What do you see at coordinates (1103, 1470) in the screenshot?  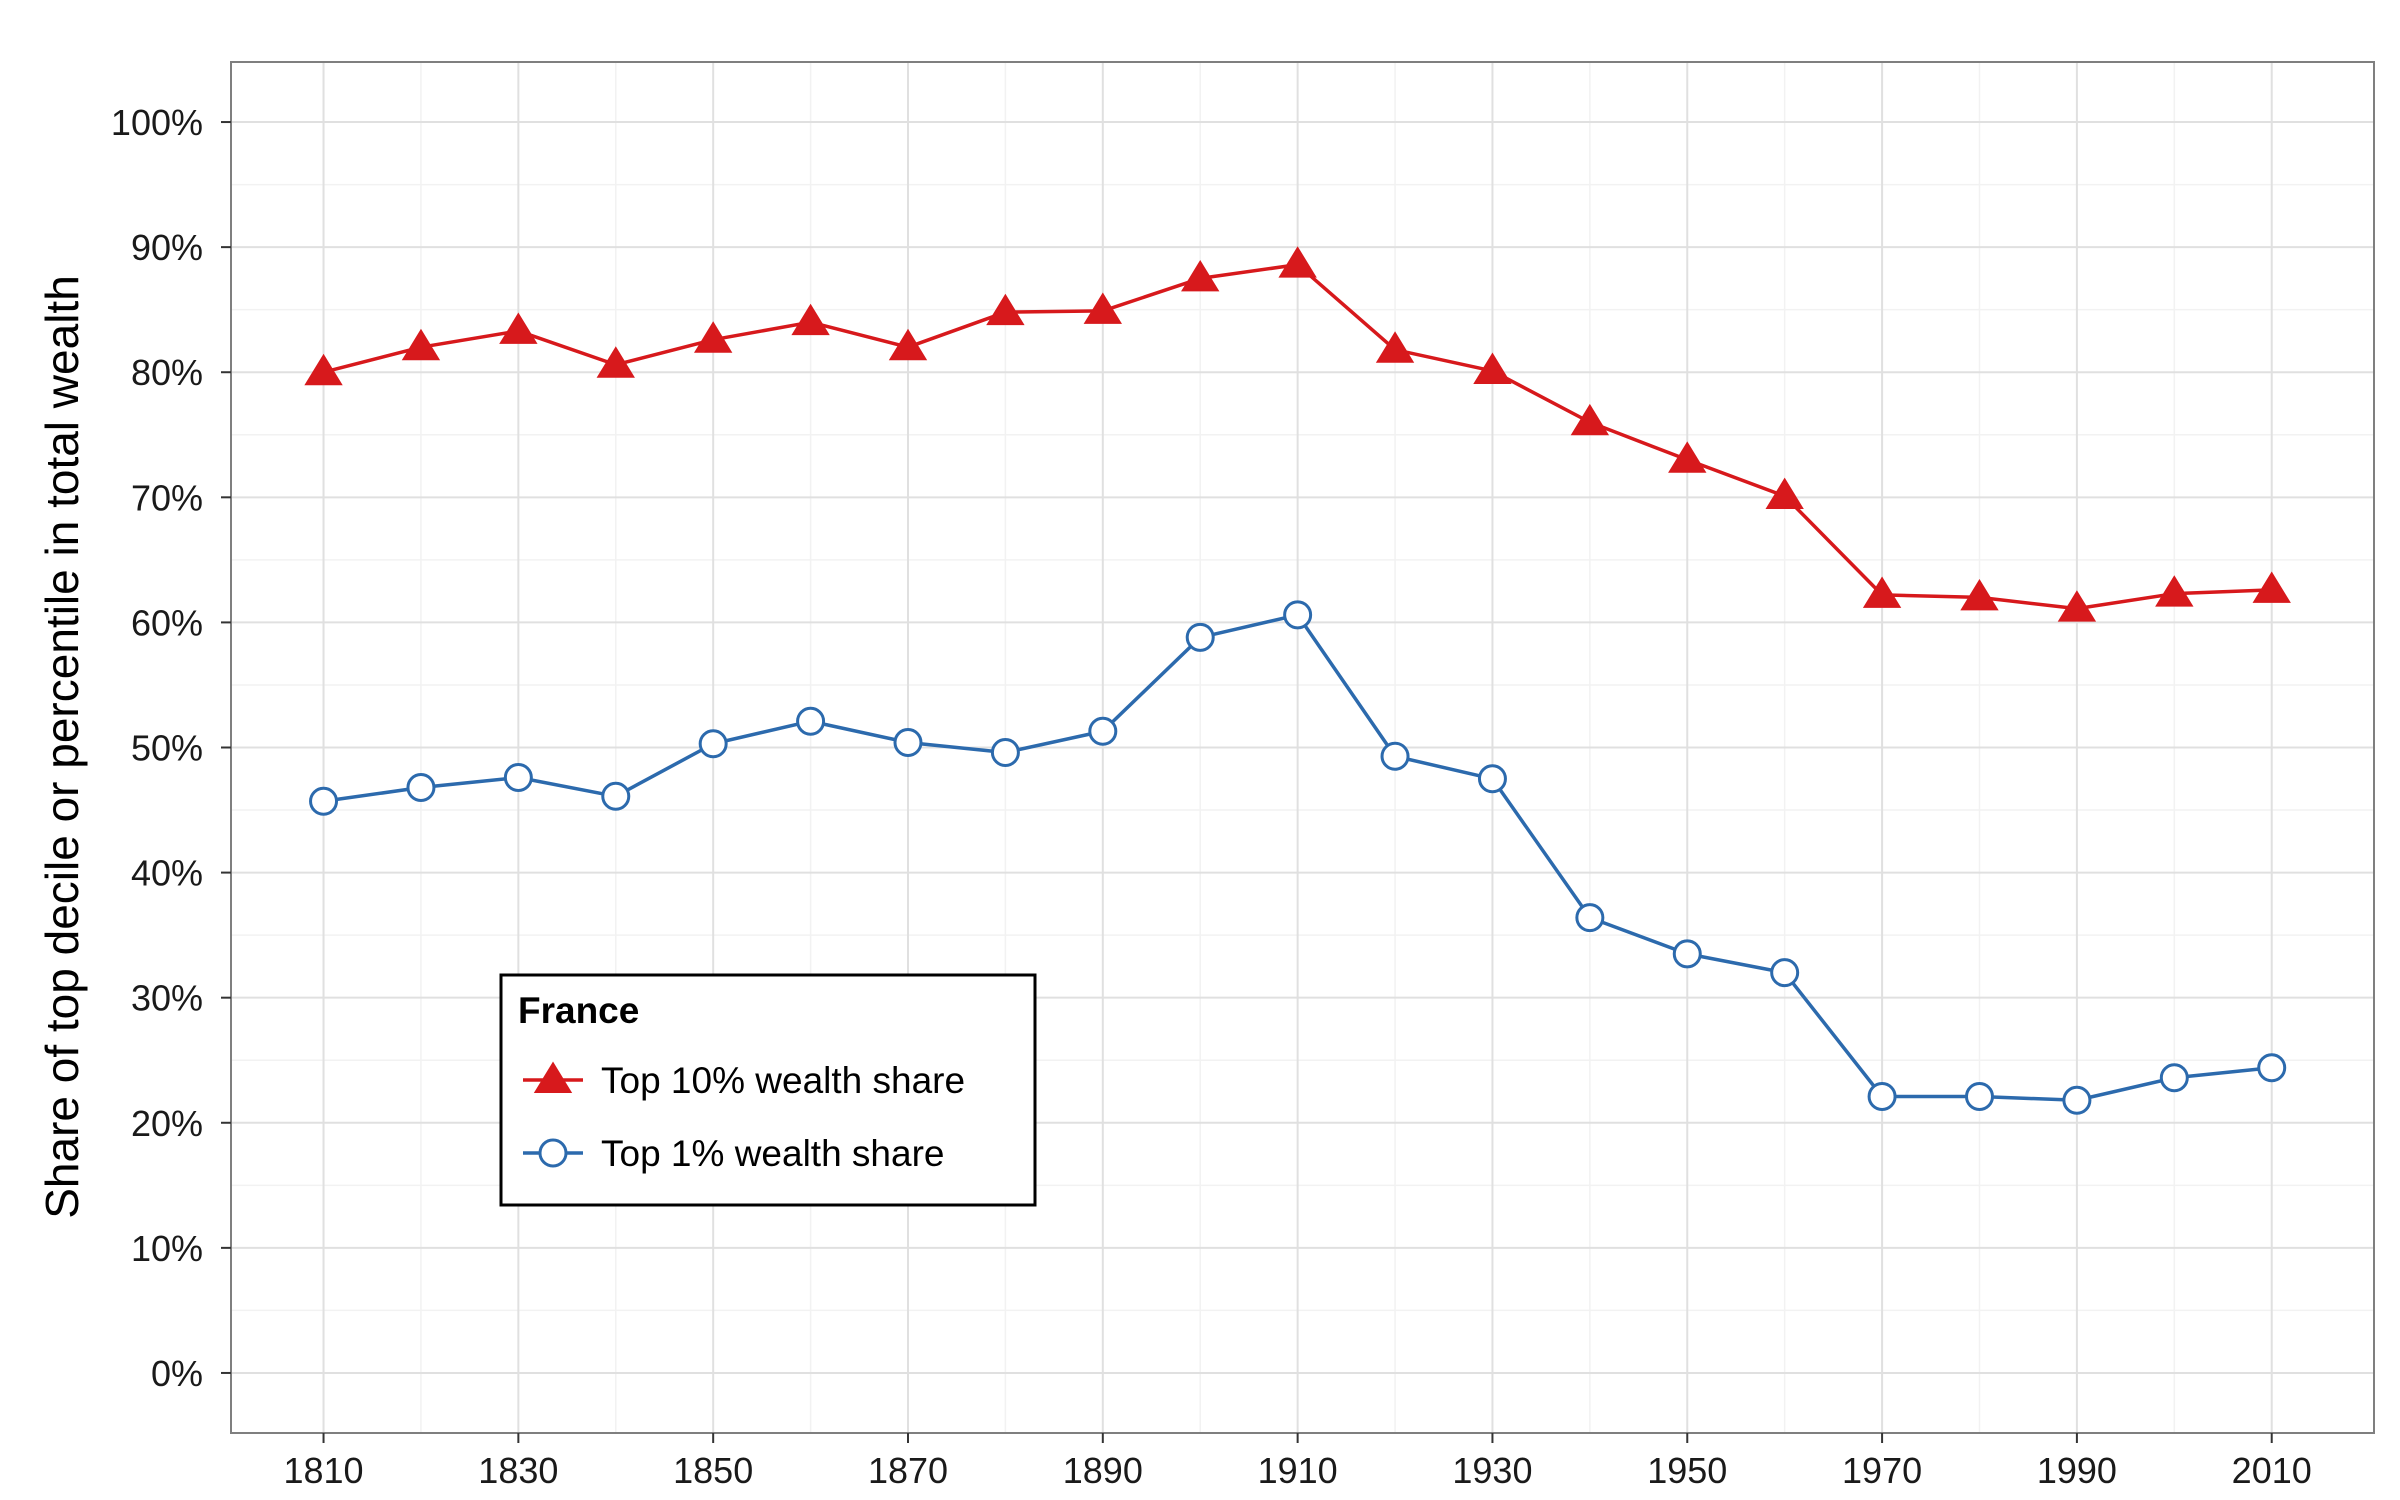 I see `x-tick-label: 1890` at bounding box center [1103, 1470].